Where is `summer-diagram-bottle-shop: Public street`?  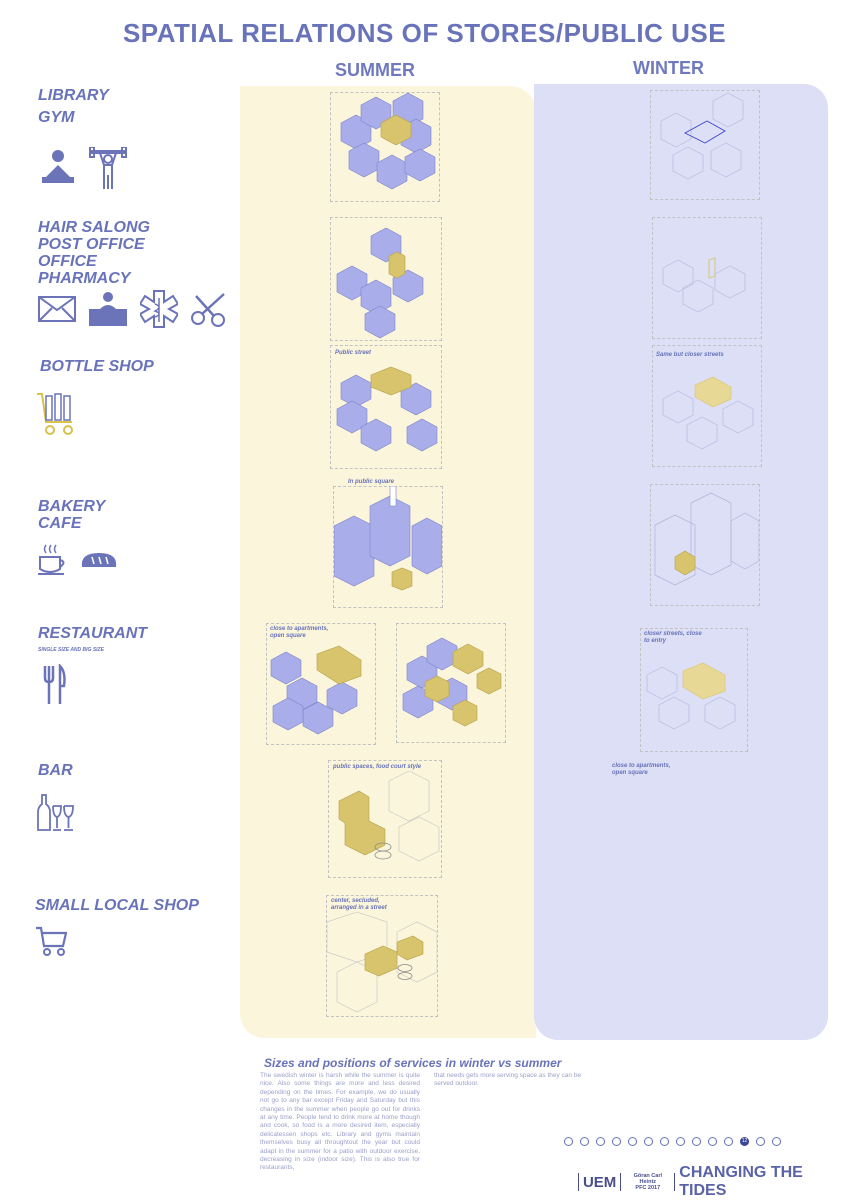 summer-diagram-bottle-shop: Public street is located at coordinates (386, 407).